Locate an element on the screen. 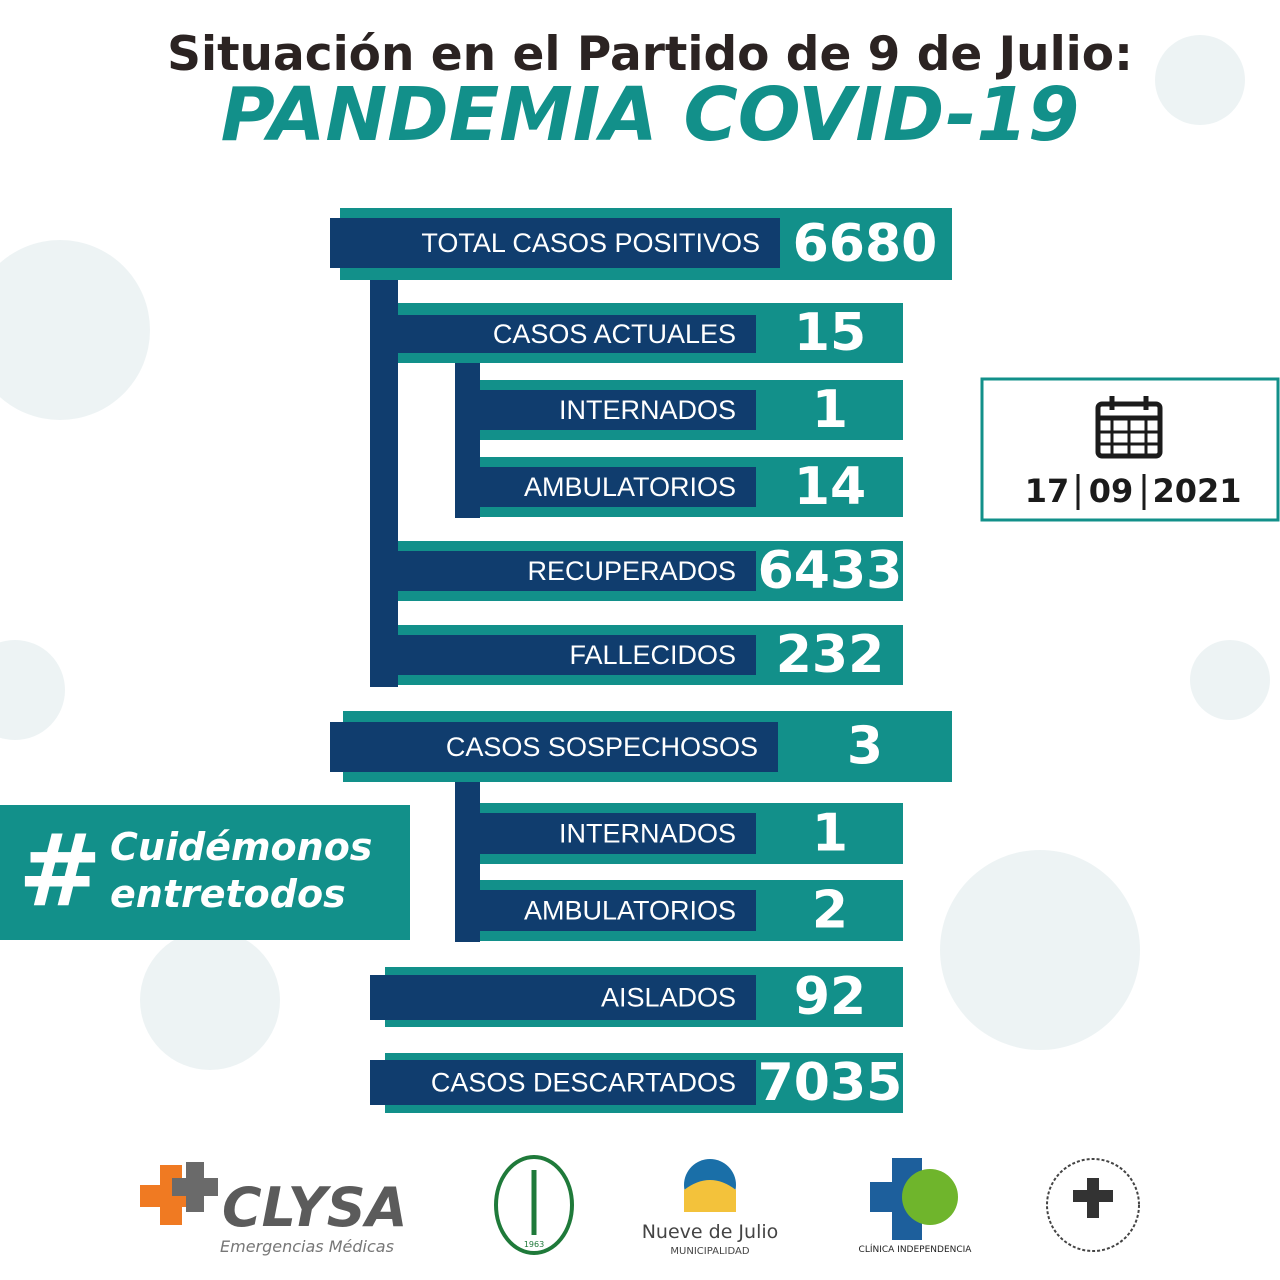 Image resolution: width=1280 pixels, height=1280 pixels. row-label: CASOS SOSPECHOSOS is located at coordinates (602, 747).